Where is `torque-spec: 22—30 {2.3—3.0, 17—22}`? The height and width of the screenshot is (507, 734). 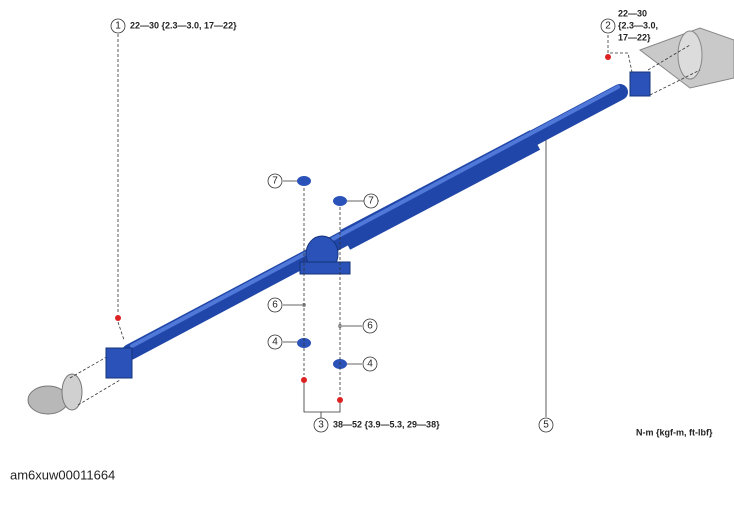
torque-spec: 22—30 {2.3—3.0, 17—22} is located at coordinates (183, 25).